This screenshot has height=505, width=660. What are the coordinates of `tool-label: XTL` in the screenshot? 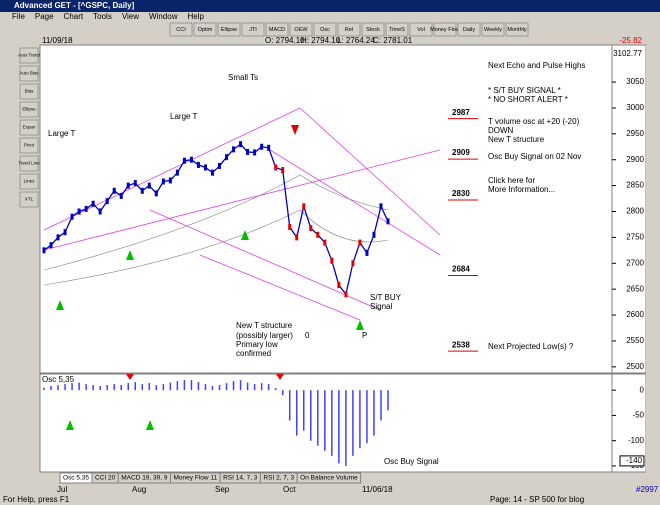 It's located at (29, 199).